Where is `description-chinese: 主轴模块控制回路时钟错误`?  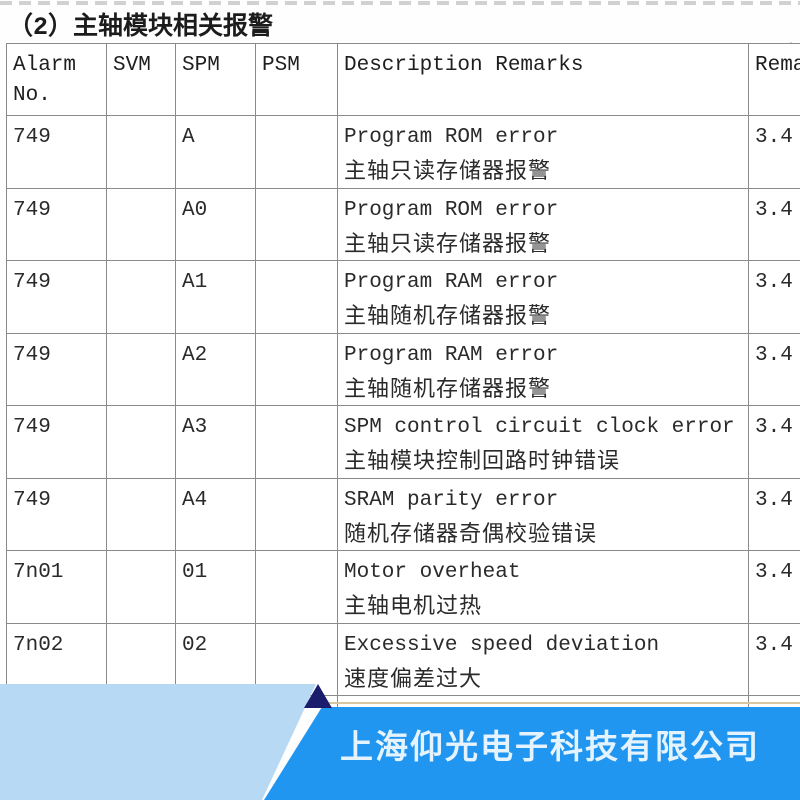 description-chinese: 主轴模块控制回路时钟错误 is located at coordinates (482, 462).